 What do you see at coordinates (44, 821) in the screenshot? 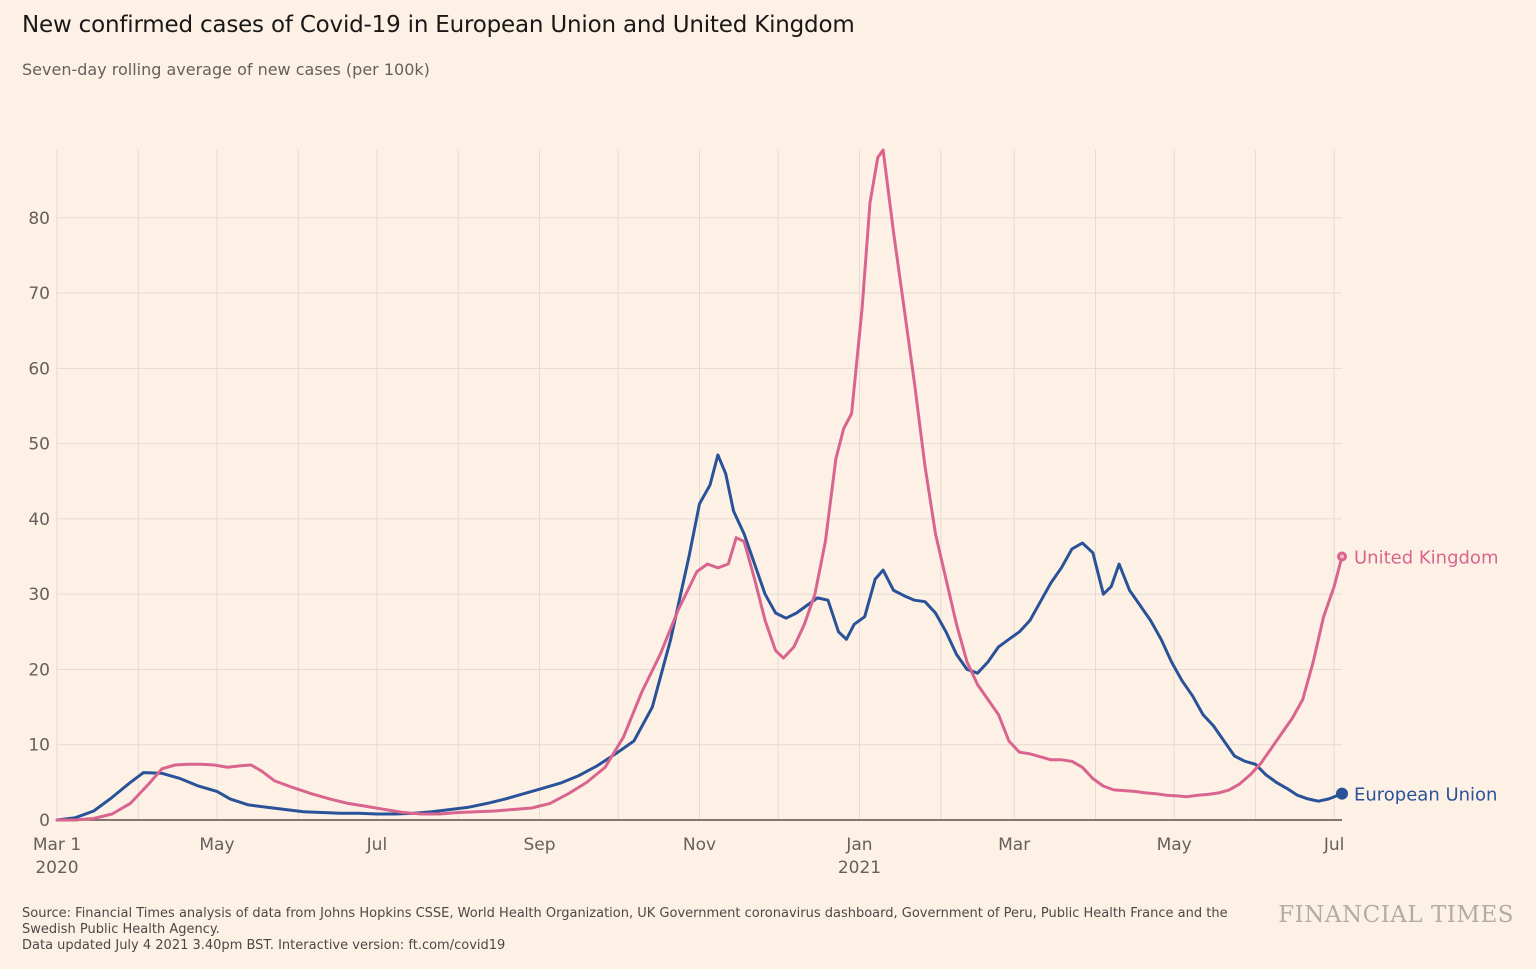
I see `y-tick-label: 0` at bounding box center [44, 821].